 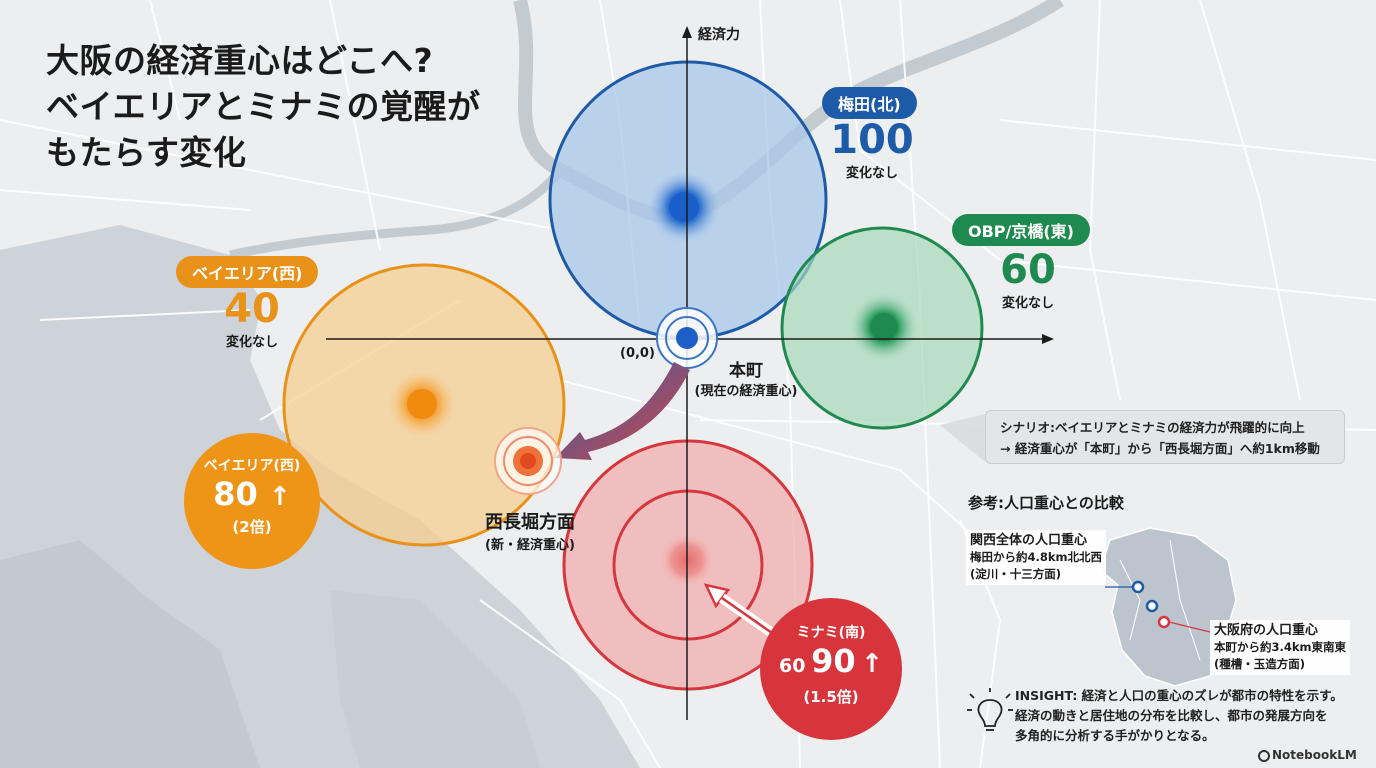 What do you see at coordinates (252, 342) in the screenshot?
I see `bay-note: 変化なし` at bounding box center [252, 342].